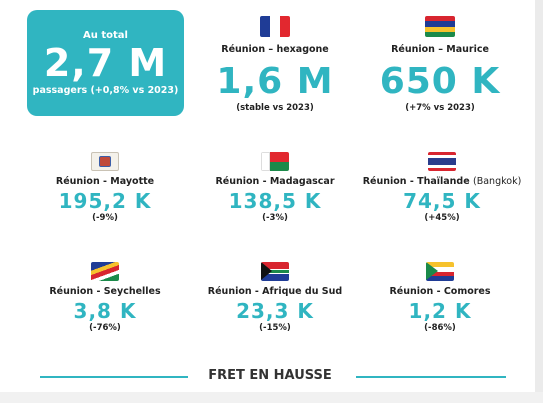 The image size is (543, 403). I want to click on route-label: Réunion - Thaïlande (Bangkok), so click(442, 181).